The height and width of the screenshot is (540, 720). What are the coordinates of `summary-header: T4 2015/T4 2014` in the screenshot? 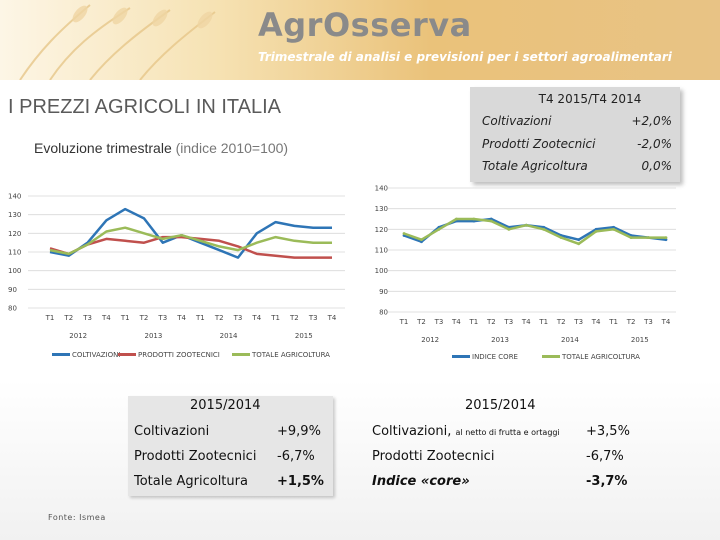 It's located at (590, 99).